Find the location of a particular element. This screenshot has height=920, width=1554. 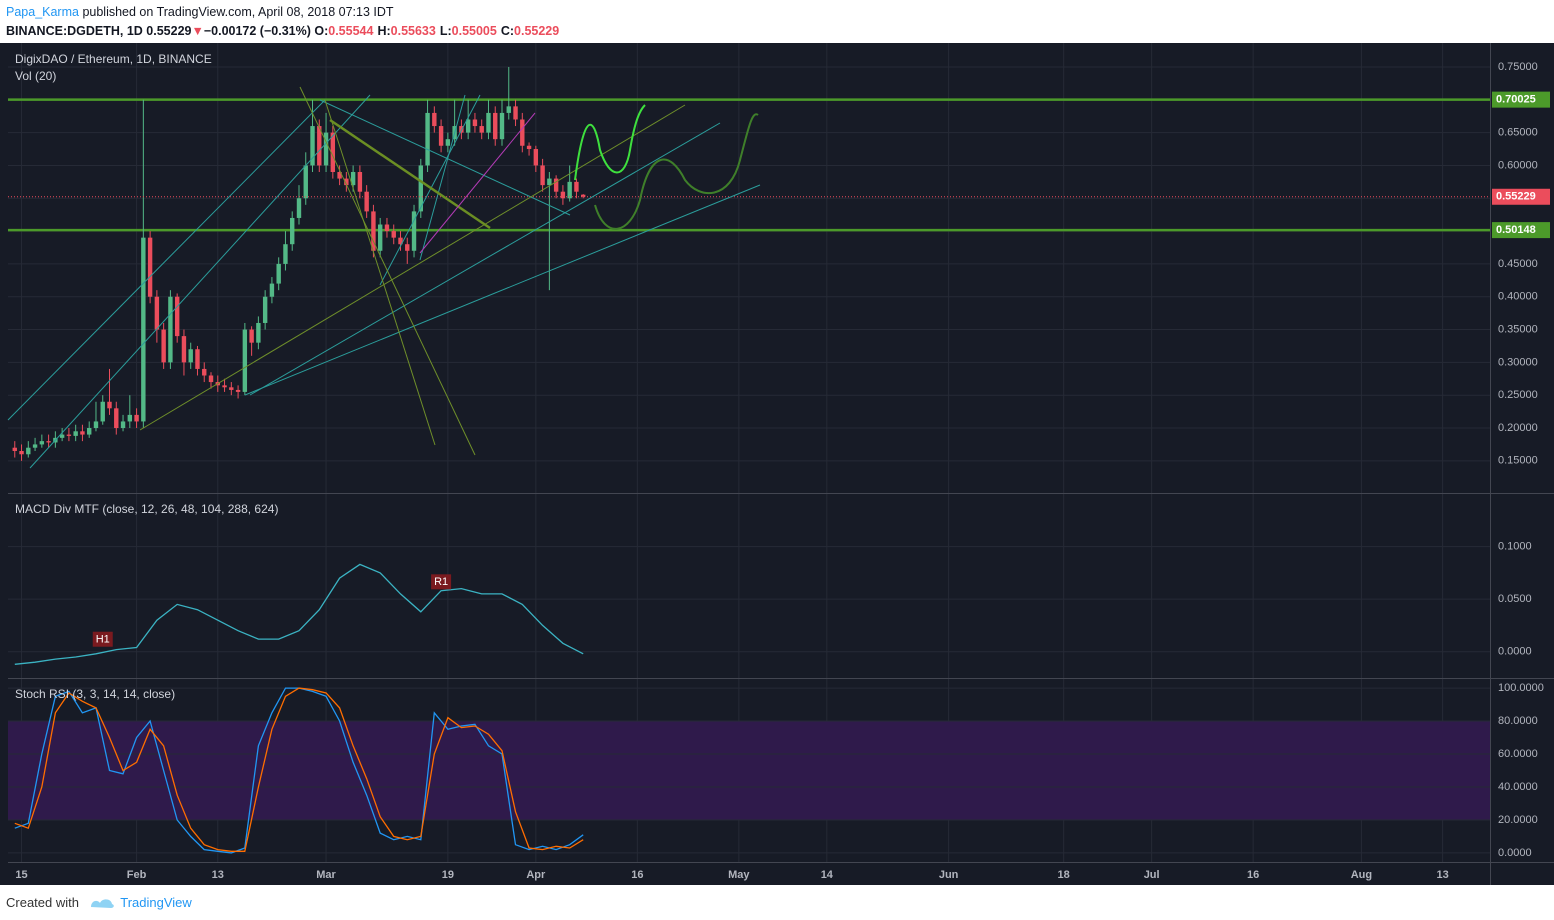

arrow: ▼ is located at coordinates (197, 31).